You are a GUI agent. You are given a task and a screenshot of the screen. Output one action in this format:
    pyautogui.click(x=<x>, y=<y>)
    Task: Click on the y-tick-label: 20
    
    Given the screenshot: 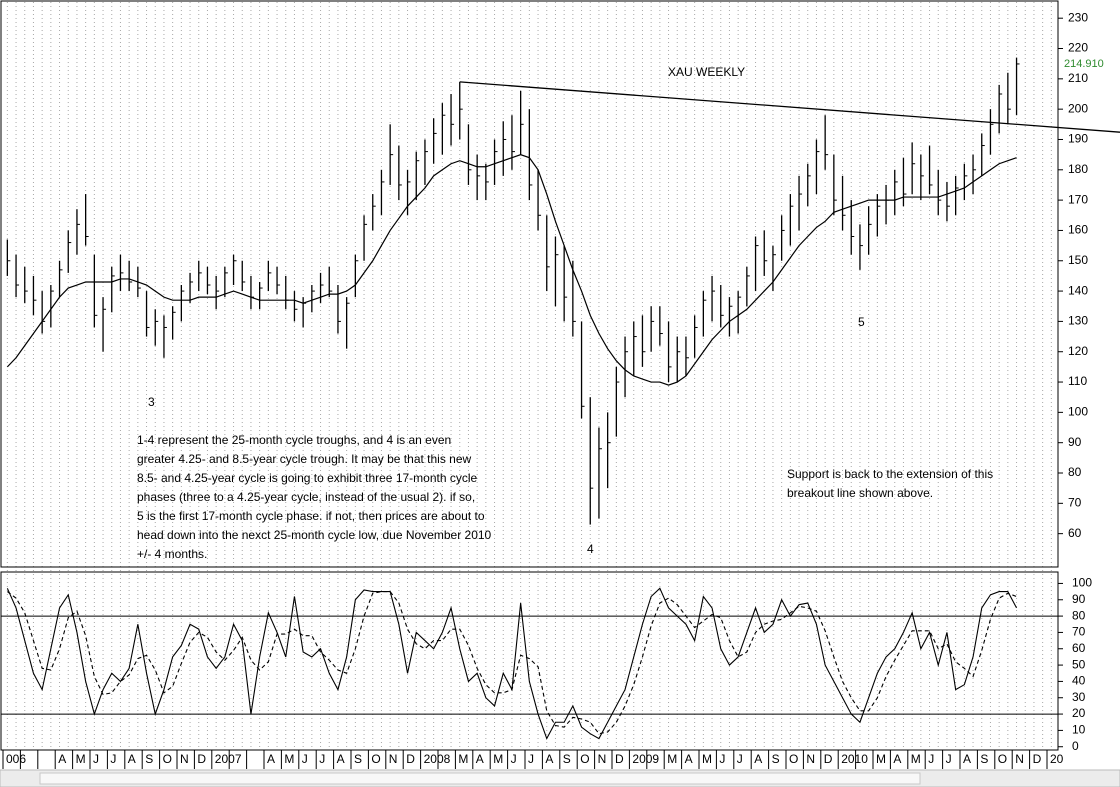 What is the action you would take?
    pyautogui.click(x=1079, y=713)
    